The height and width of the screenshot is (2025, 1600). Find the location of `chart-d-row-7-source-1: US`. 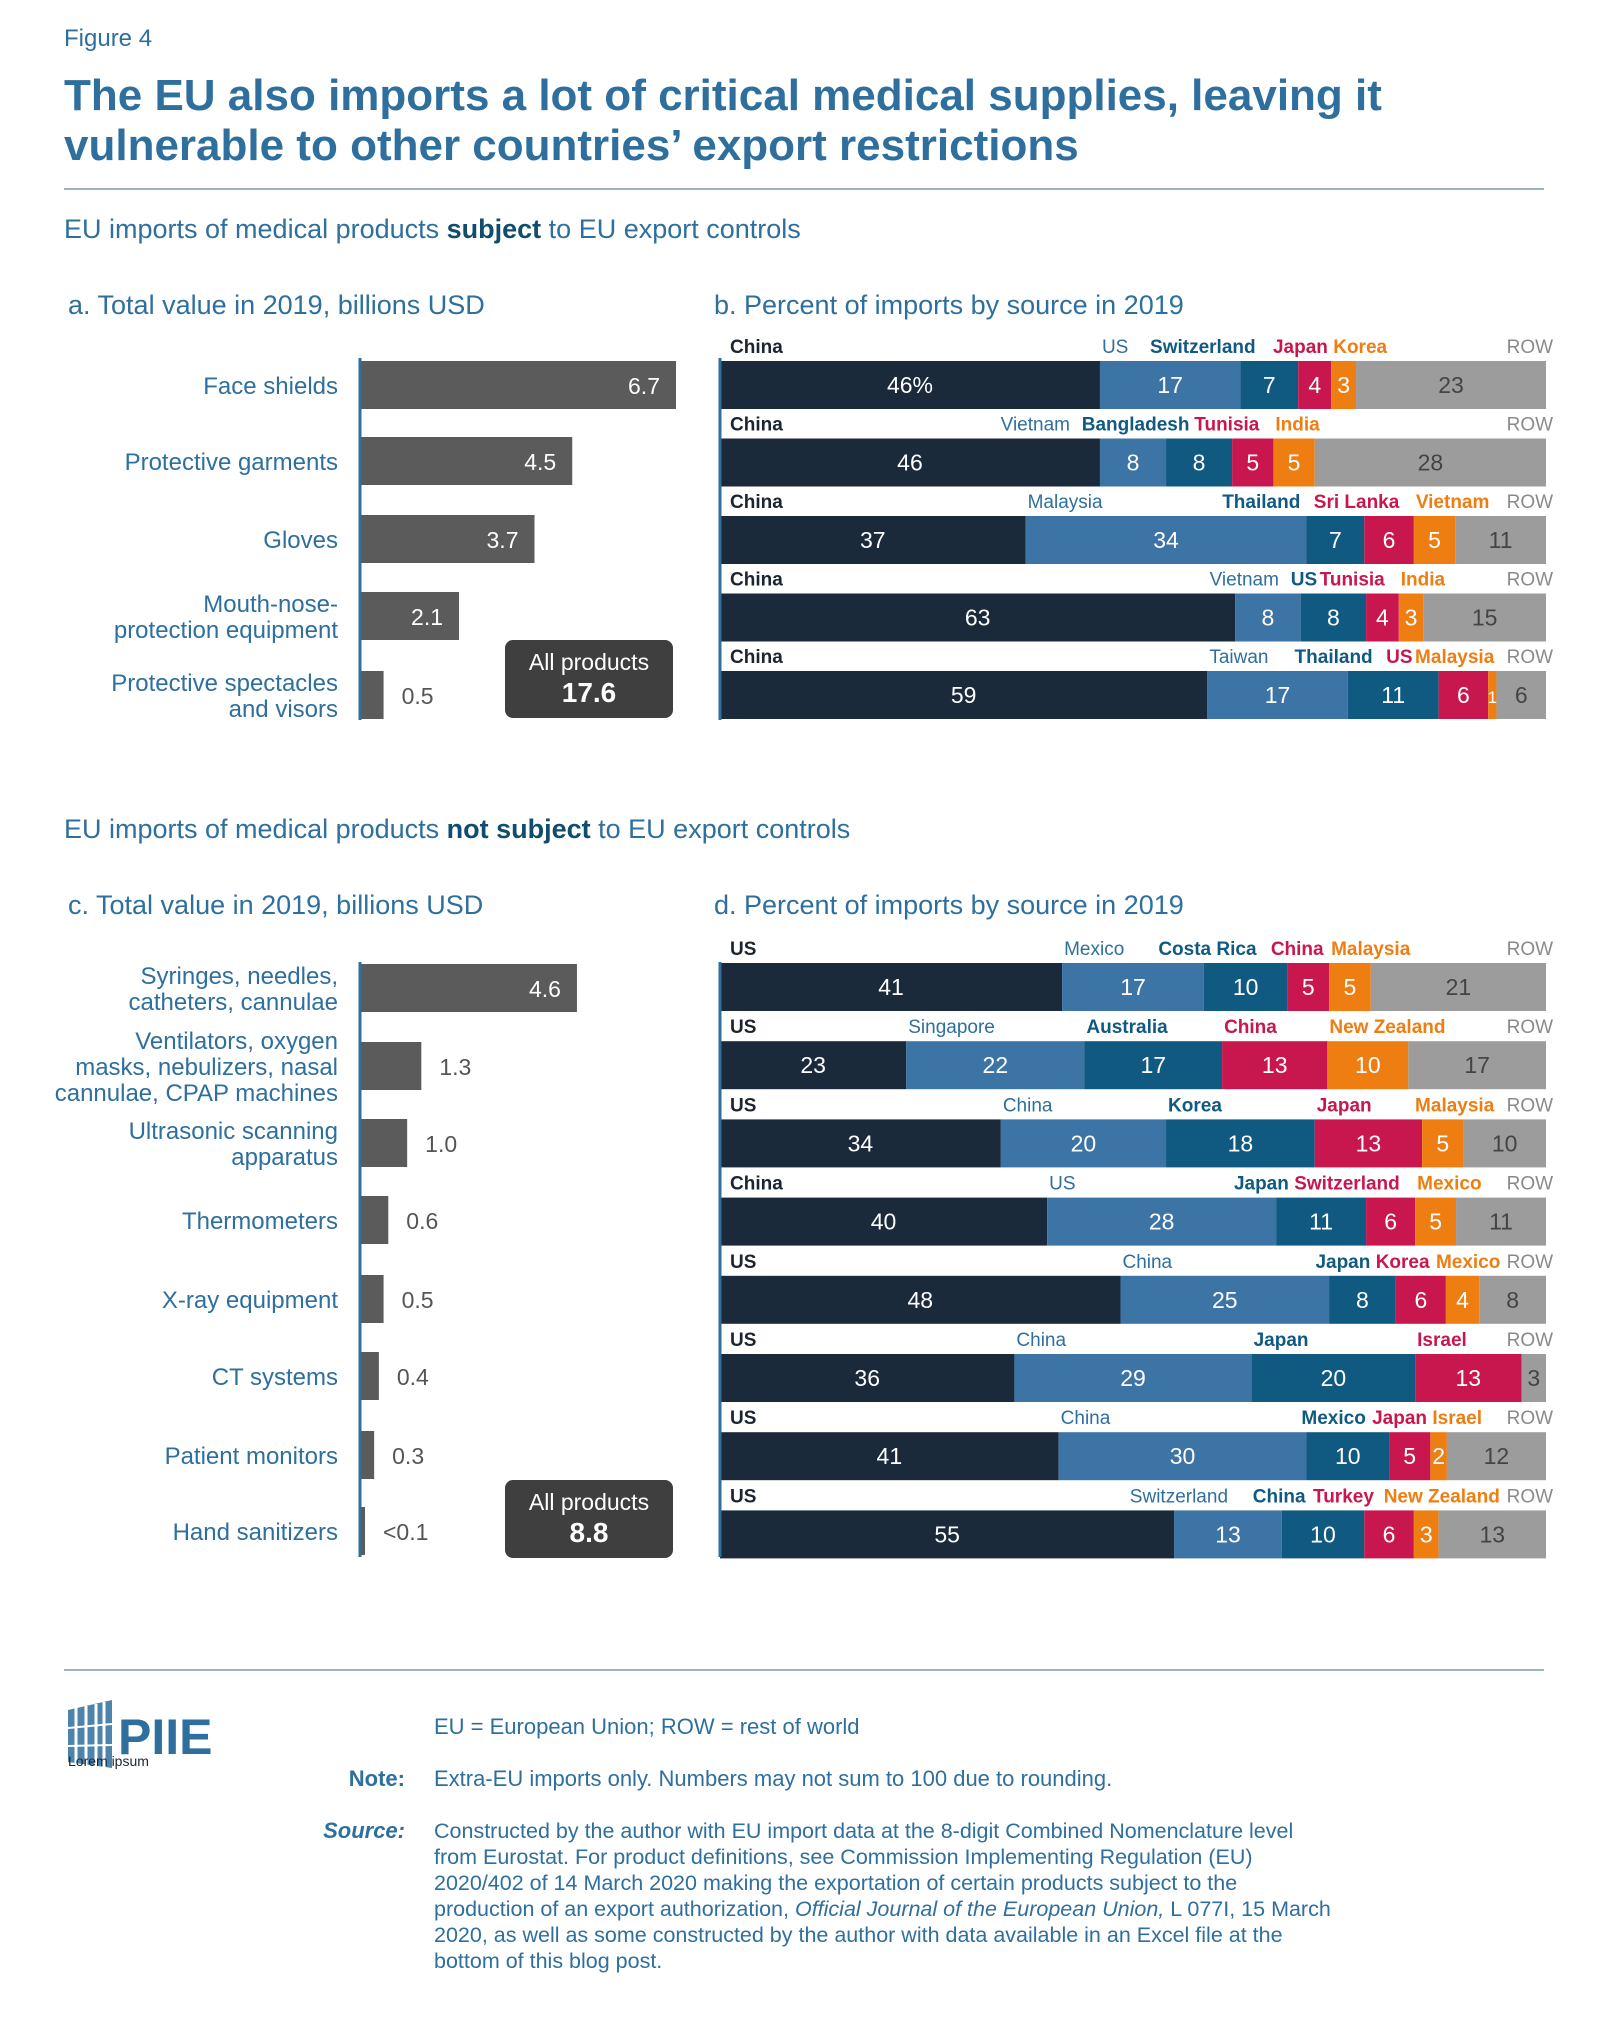

chart-d-row-7-source-1: US is located at coordinates (743, 1418).